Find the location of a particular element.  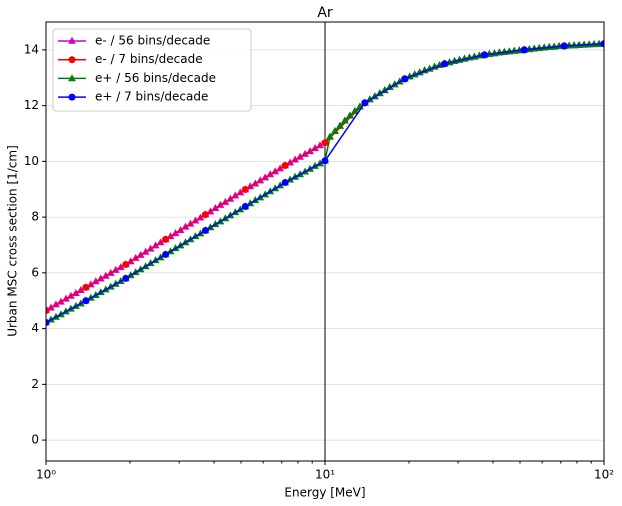

y-tick-label: 14 is located at coordinates (31, 49).